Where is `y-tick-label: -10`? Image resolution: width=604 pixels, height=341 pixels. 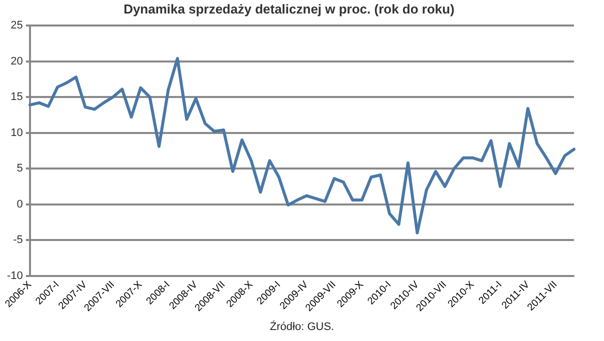 y-tick-label: -10 is located at coordinates (14, 276).